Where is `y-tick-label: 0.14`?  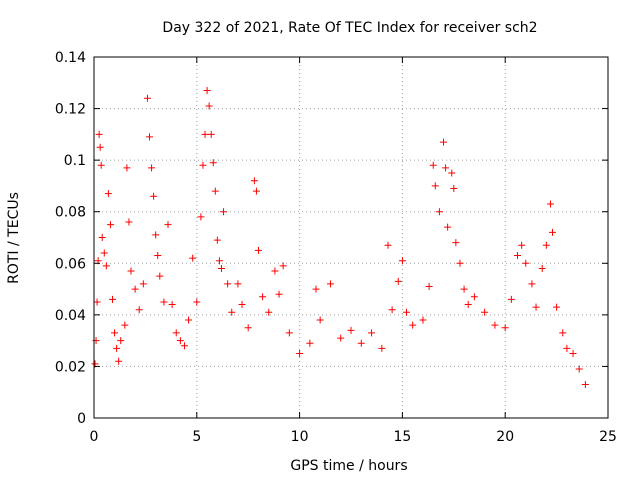 y-tick-label: 0.14 is located at coordinates (70, 58).